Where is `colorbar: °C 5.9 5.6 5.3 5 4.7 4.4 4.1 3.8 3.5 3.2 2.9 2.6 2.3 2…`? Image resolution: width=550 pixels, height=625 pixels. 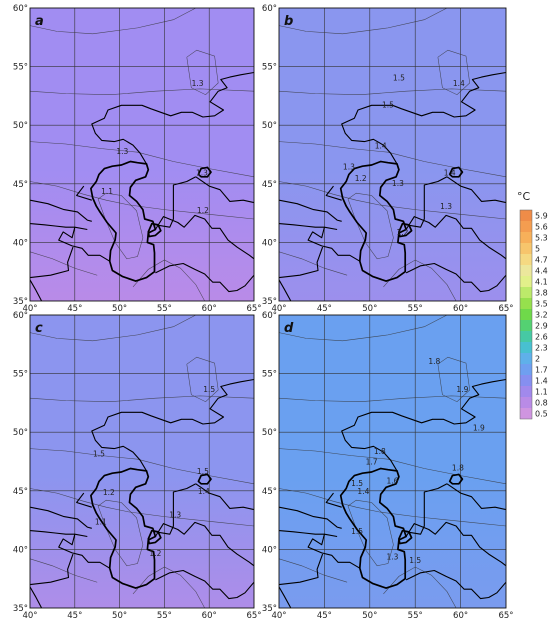
colorbar: °C 5.9 5.6 5.3 5 4.7 4.4 4.1 3.8 3.5 3.2 2.9 2.6 2.3 2… is located at coordinates (532, 305).